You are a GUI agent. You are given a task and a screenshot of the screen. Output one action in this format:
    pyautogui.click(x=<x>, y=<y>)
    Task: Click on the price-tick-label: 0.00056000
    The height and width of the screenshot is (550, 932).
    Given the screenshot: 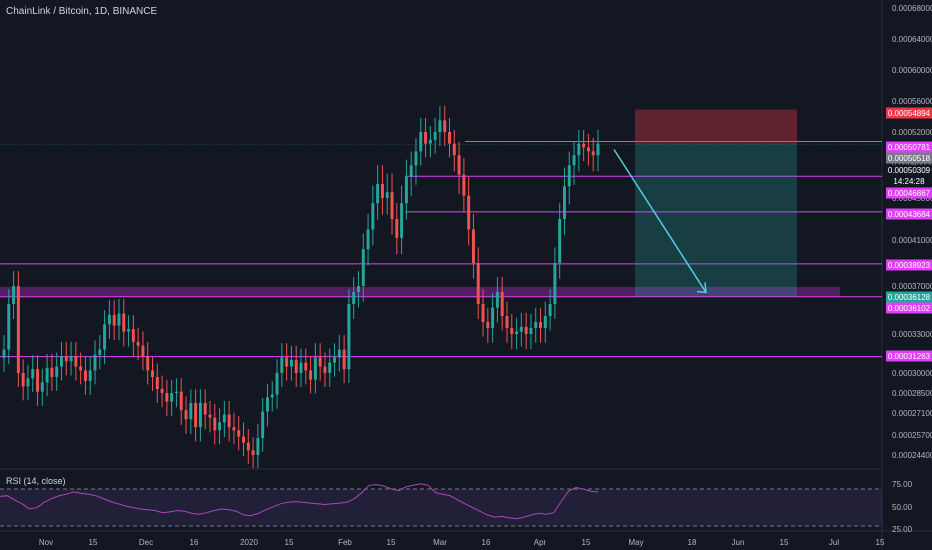 What is the action you would take?
    pyautogui.click(x=912, y=101)
    